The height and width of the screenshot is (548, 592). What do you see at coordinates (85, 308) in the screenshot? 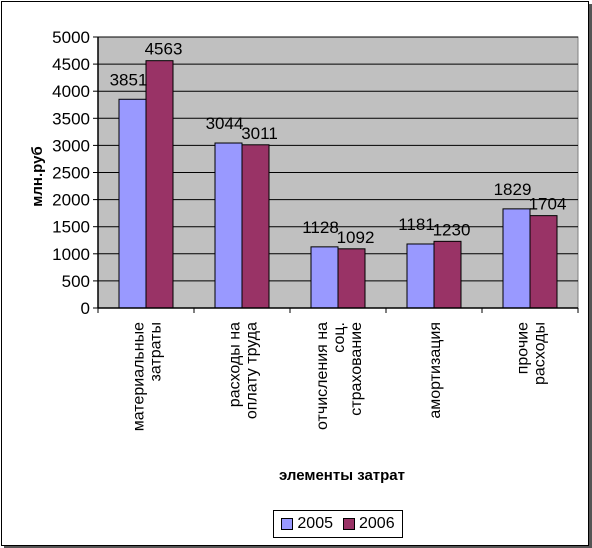
I see `y-tick-label: 0` at bounding box center [85, 308].